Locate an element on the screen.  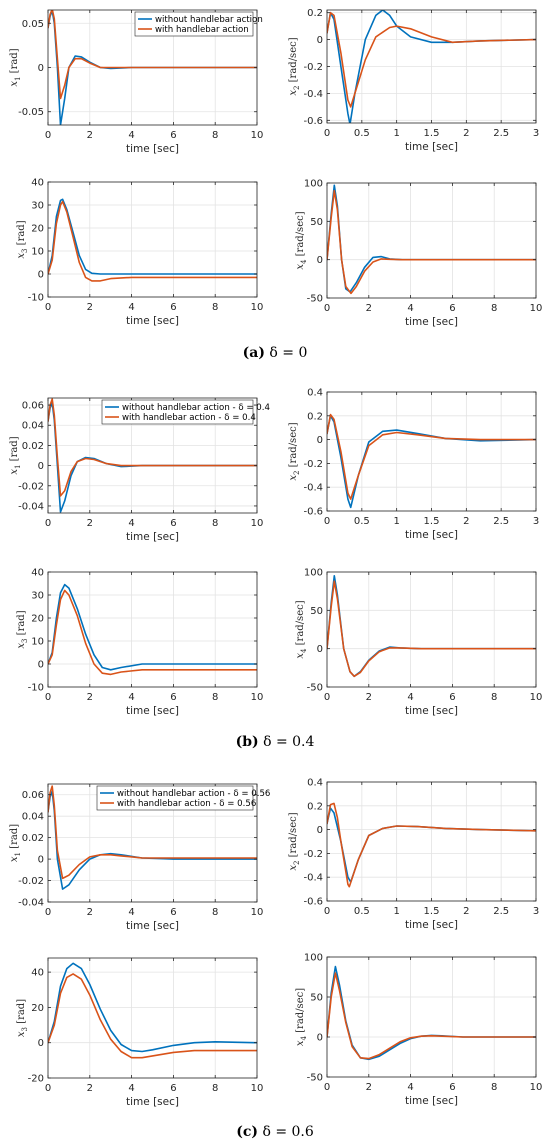
a-x3-xtick-label-0: 0 is located at coordinates (48, 307).